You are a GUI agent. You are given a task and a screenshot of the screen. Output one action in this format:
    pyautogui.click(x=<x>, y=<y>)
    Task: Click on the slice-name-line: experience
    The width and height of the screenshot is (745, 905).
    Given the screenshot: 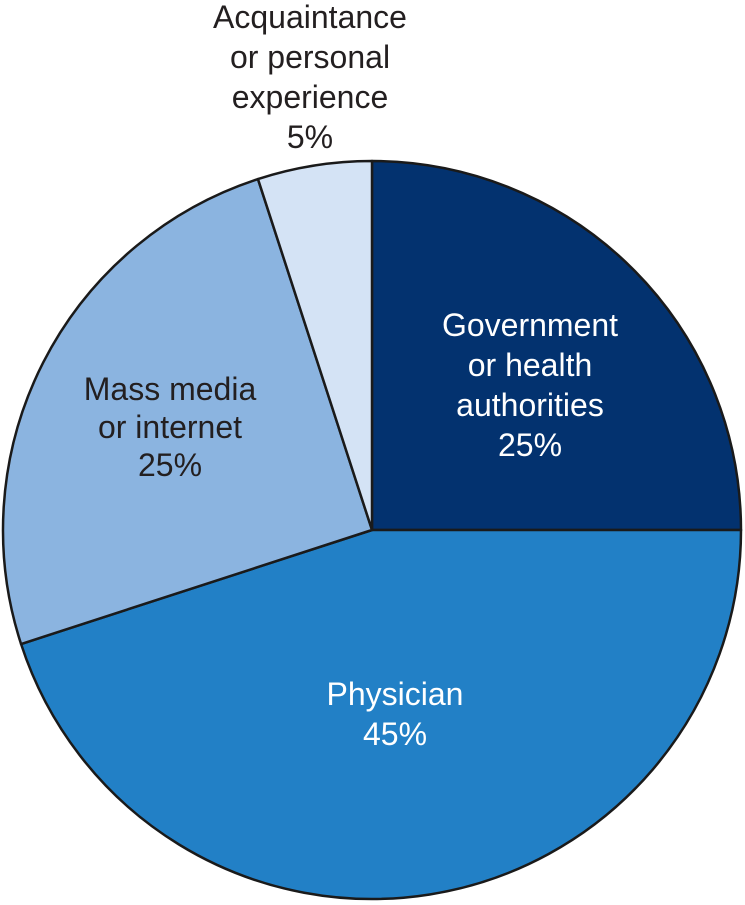 What is the action you would take?
    pyautogui.click(x=310, y=97)
    